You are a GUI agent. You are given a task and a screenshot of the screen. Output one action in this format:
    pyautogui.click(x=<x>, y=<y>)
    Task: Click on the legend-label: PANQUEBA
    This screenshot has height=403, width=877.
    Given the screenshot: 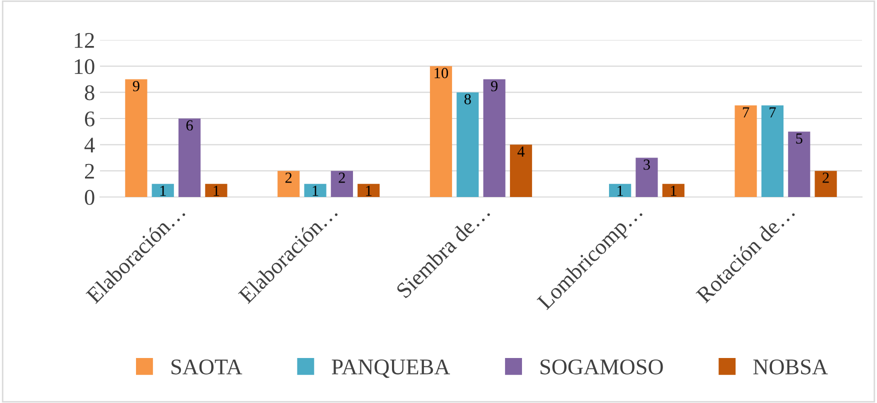 What is the action you would take?
    pyautogui.click(x=391, y=369)
    